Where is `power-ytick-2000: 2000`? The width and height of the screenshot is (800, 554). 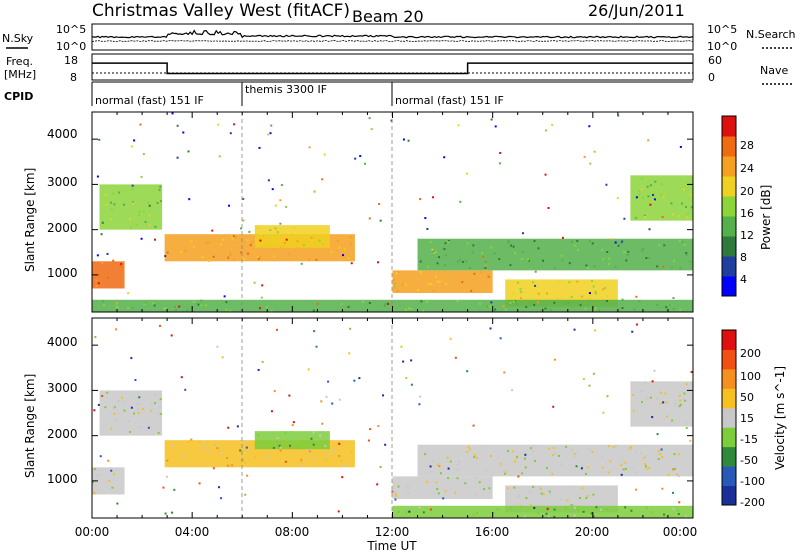
power-ytick-2000: 2000 is located at coordinates (62, 228).